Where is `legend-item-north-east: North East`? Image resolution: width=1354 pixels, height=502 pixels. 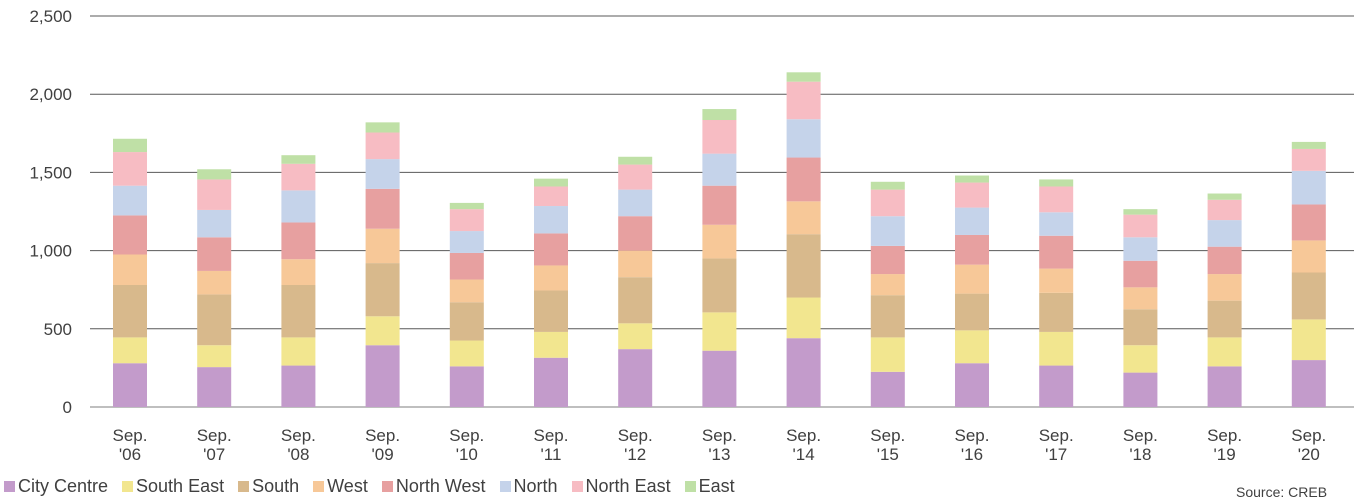 legend-item-north-east: North East is located at coordinates (621, 486).